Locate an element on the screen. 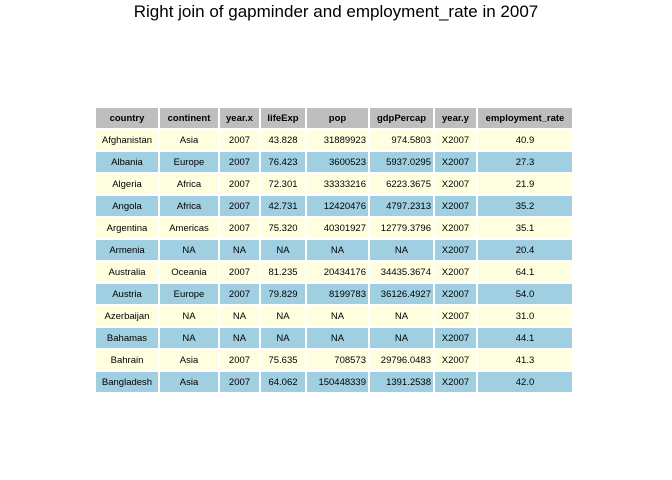  cell-employment-rate: 35.1 is located at coordinates (525, 228).